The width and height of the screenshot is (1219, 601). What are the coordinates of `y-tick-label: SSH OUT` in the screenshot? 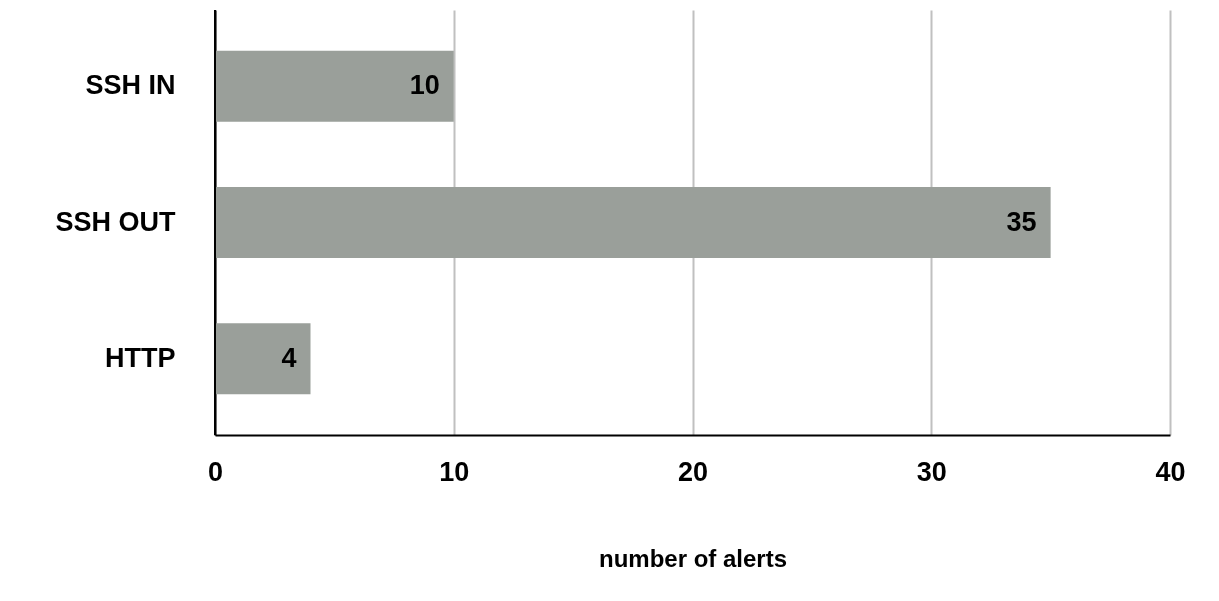 It's located at (115, 221).